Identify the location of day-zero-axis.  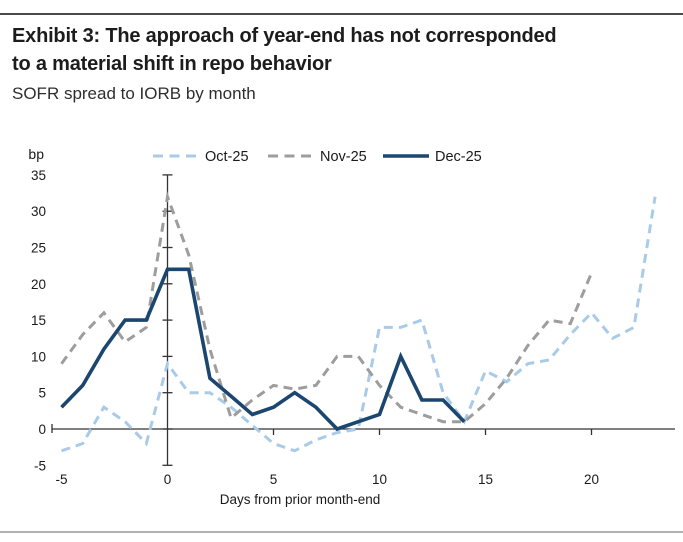
(167, 320).